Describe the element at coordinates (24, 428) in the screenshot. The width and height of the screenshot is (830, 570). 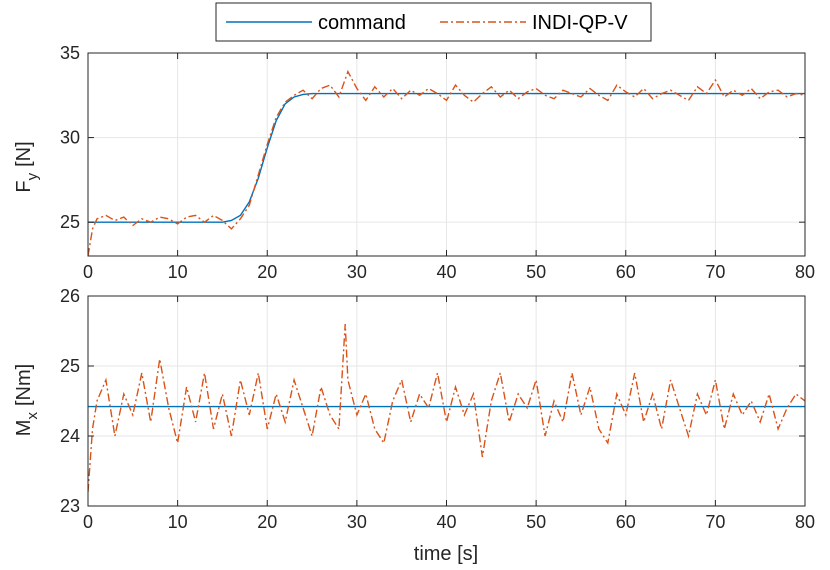
I see `y-axis-label-moment-symbol: M` at that location.